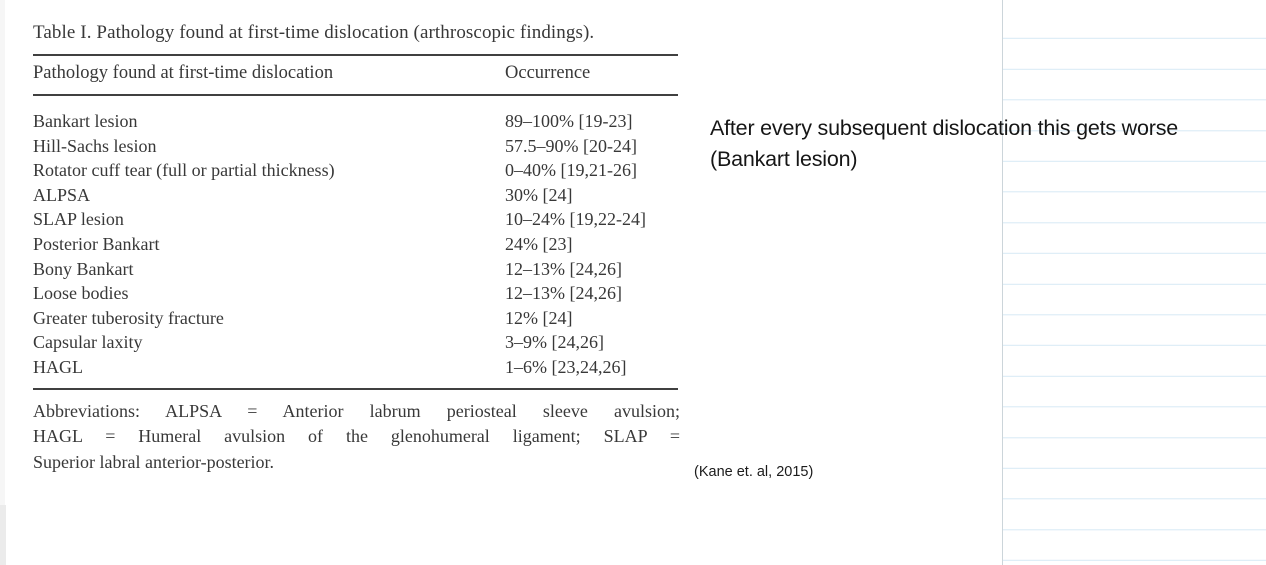 The height and width of the screenshot is (565, 1266). What do you see at coordinates (355, 389) in the screenshot?
I see `table-rule-bottom` at bounding box center [355, 389].